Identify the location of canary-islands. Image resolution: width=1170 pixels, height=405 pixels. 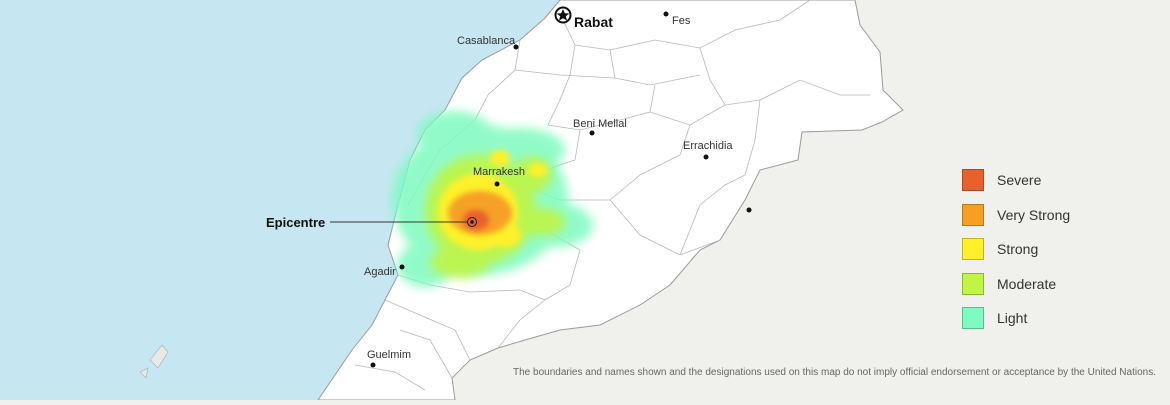
(154, 361).